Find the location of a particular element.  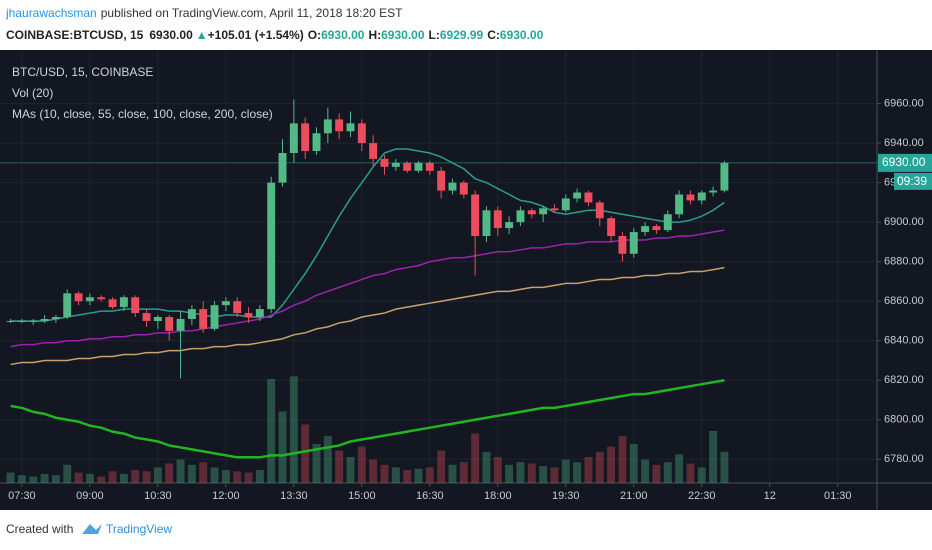

x-tick-label: 12:00 is located at coordinates (226, 496).